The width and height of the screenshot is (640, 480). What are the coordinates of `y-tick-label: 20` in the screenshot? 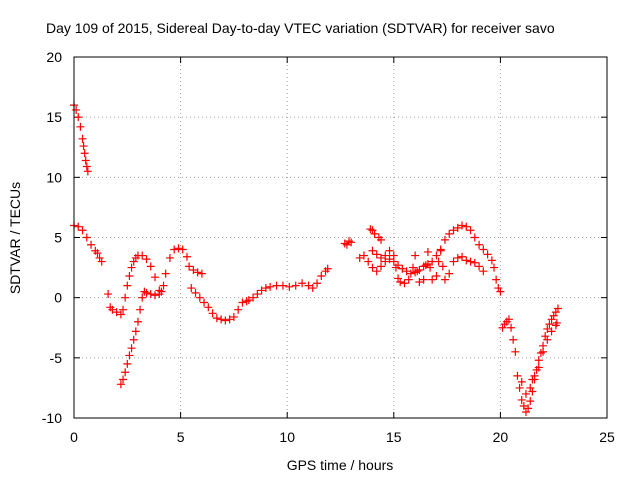 It's located at (54, 57).